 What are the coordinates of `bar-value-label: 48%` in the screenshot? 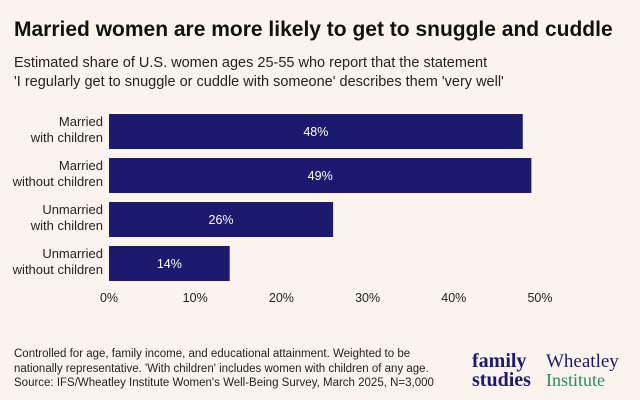 It's located at (315, 132).